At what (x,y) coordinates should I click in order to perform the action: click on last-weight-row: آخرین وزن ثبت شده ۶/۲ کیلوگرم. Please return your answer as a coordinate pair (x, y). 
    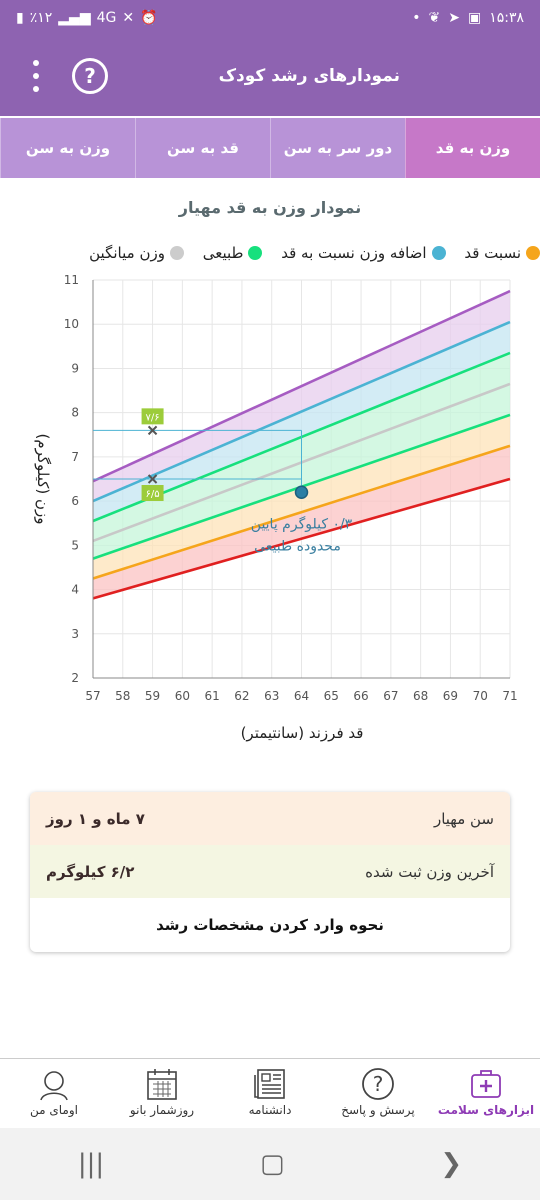
    Looking at the image, I should click on (270, 871).